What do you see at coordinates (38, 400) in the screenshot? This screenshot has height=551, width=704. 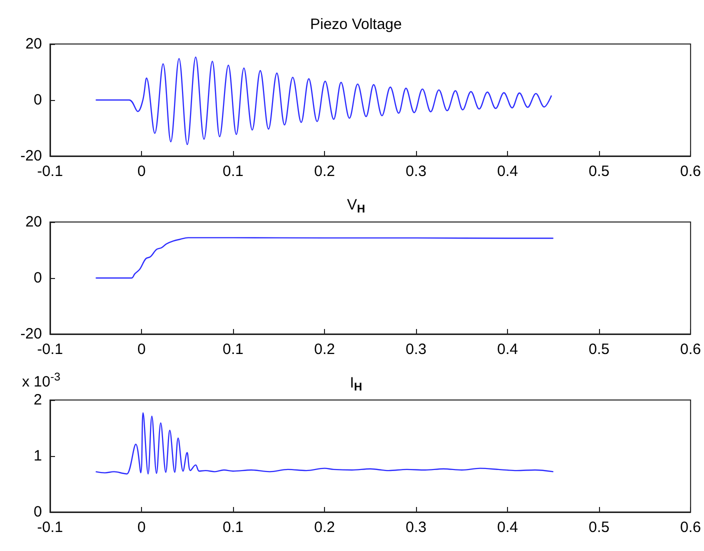 I see `y-tick-label: 2` at bounding box center [38, 400].